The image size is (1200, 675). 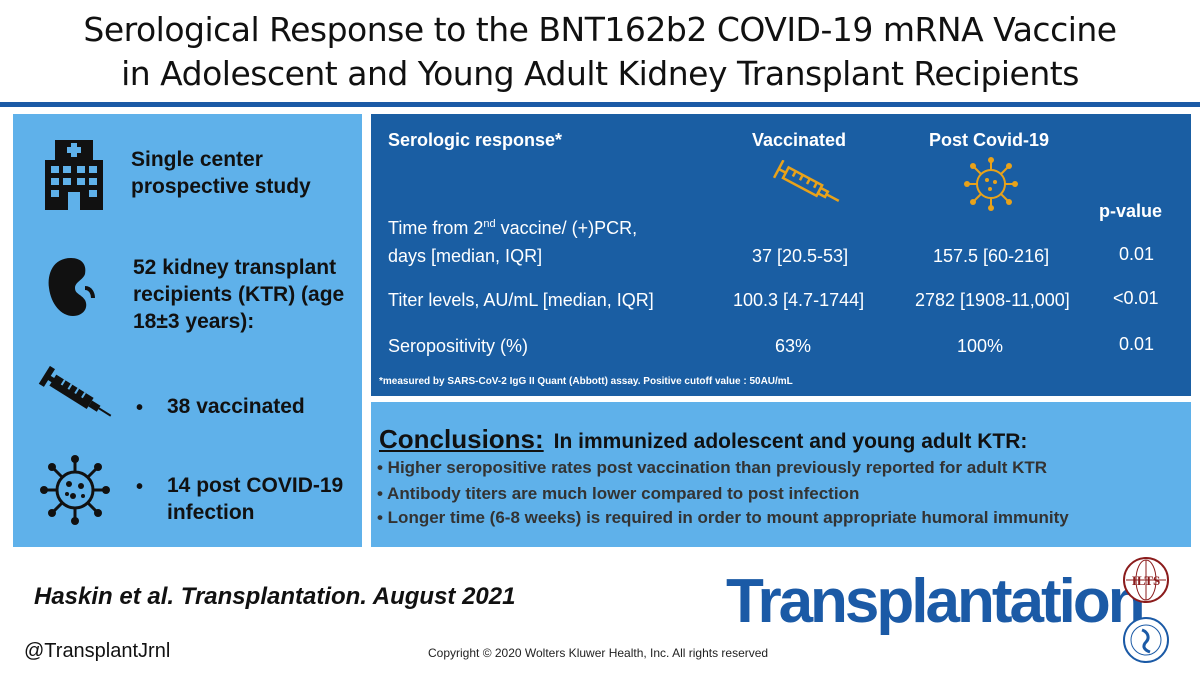 What do you see at coordinates (71, 287) in the screenshot?
I see `kidney-icon` at bounding box center [71, 287].